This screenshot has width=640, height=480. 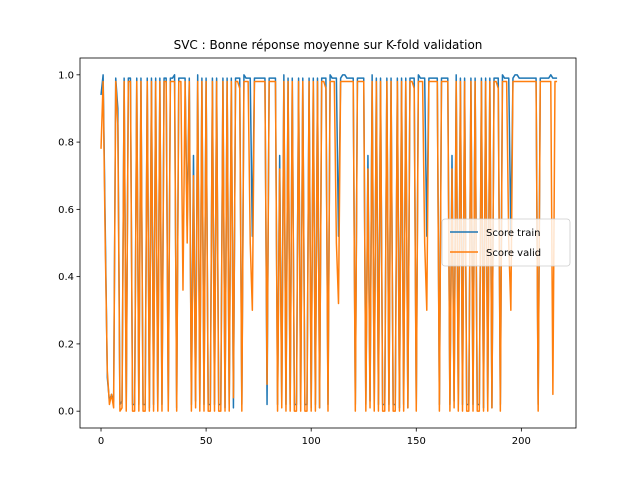 I want to click on x-tick-label: 50, so click(x=206, y=441).